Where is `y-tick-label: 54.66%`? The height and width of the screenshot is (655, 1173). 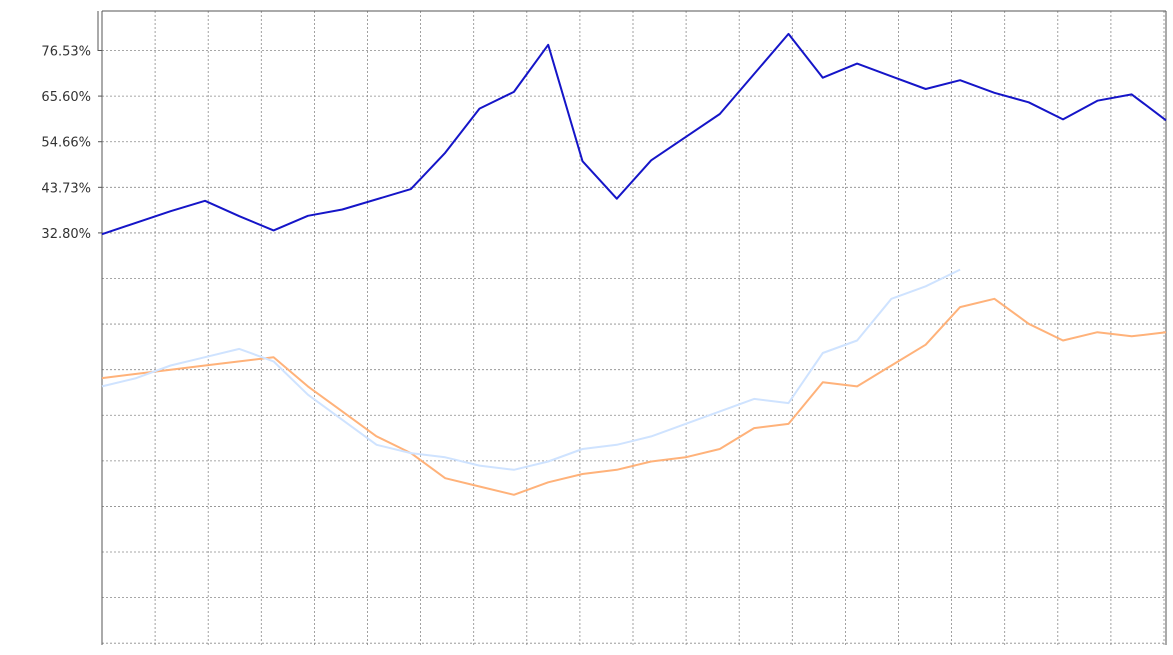 y-tick-label: 54.66% is located at coordinates (66, 143).